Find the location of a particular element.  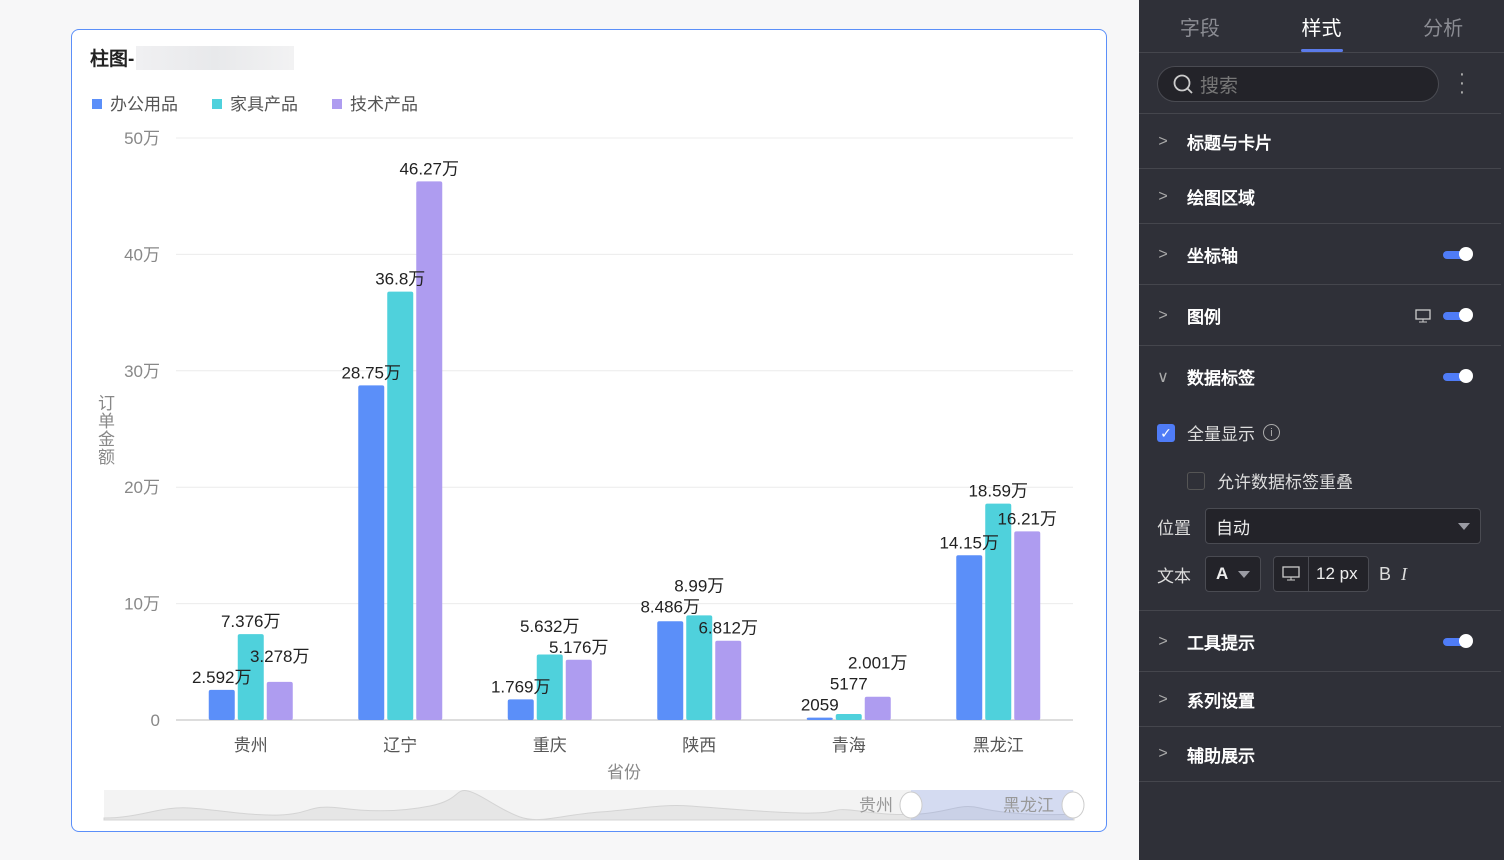

data-label: 6.812万 is located at coordinates (728, 628).